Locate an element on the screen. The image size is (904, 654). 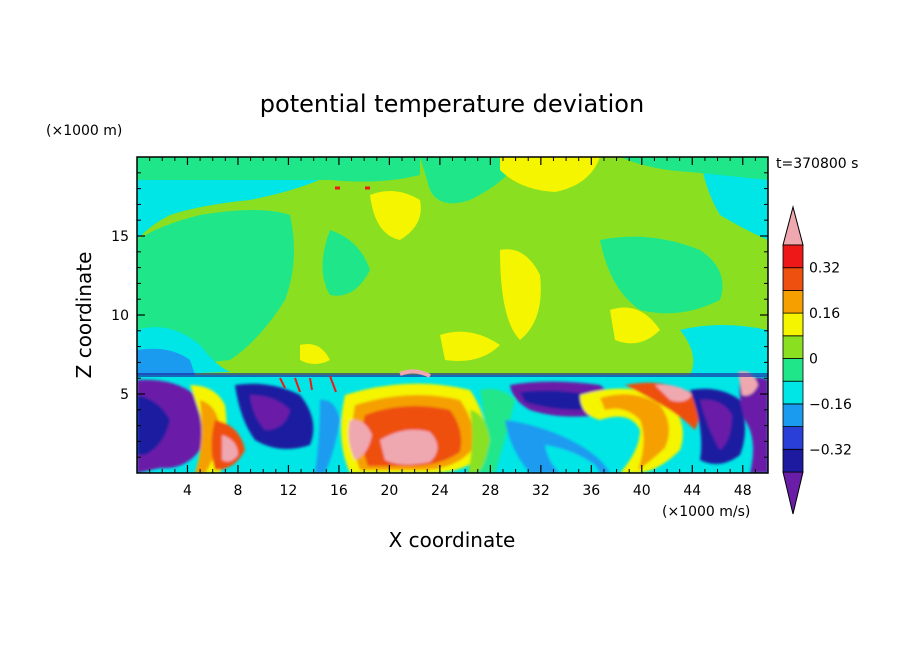
x-unit-label: (×1000 m/s) is located at coordinates (706, 512).